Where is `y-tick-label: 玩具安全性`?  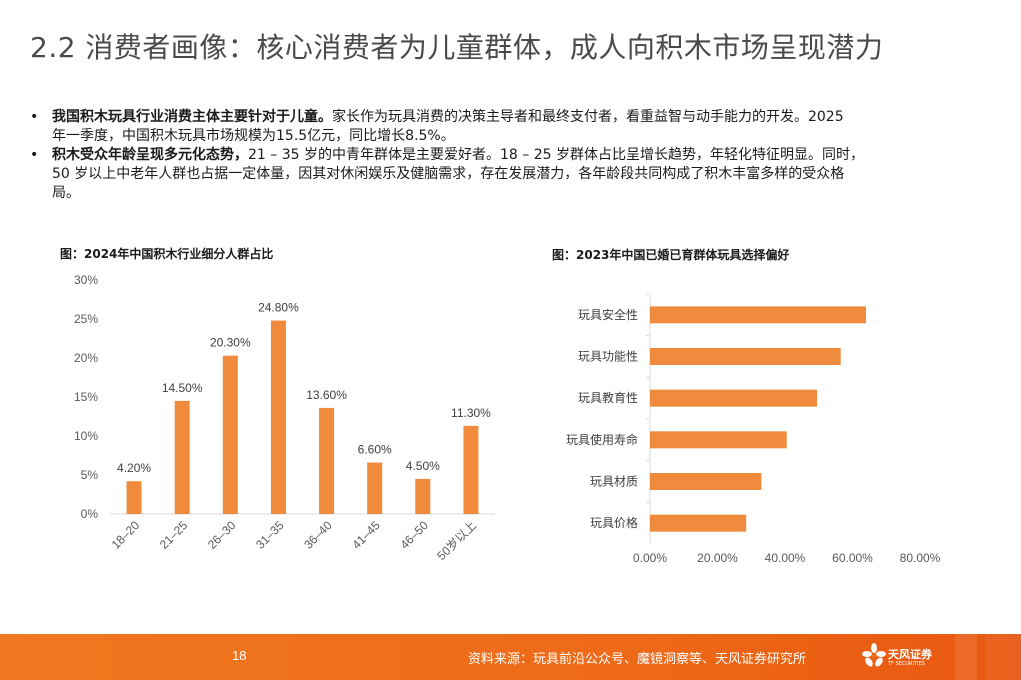
y-tick-label: 玩具安全性 is located at coordinates (608, 314).